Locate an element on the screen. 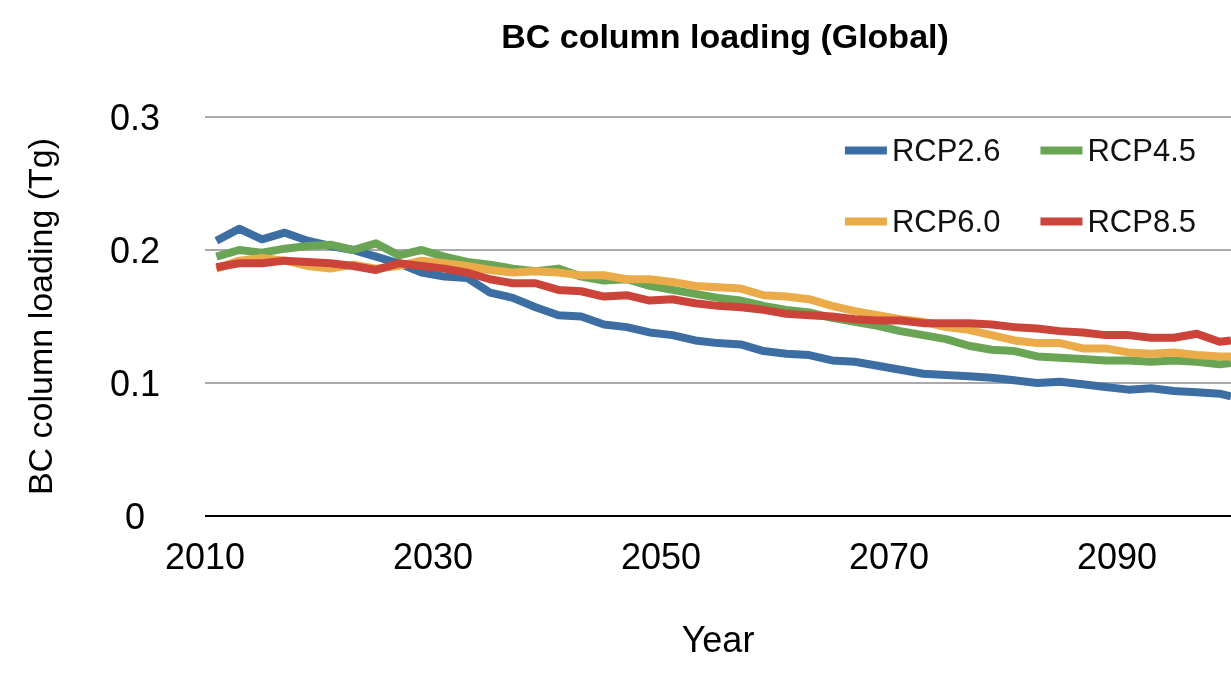 The height and width of the screenshot is (675, 1231). x-axis-title: Year is located at coordinates (718, 639).